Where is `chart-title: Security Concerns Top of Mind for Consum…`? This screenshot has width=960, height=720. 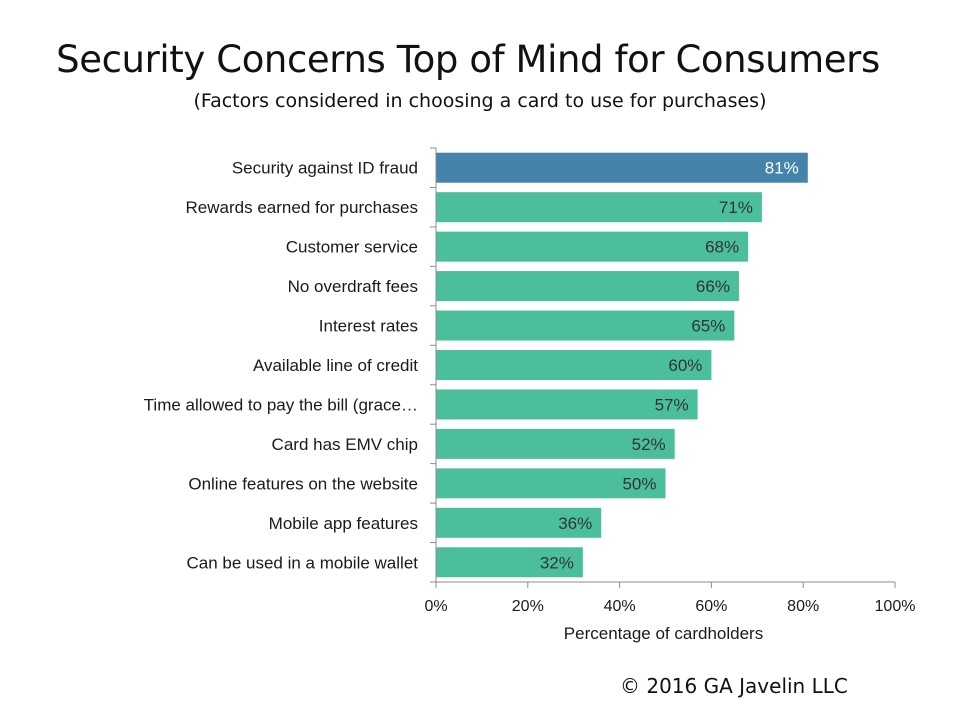 chart-title: Security Concerns Top of Mind for Consum… is located at coordinates (468, 59).